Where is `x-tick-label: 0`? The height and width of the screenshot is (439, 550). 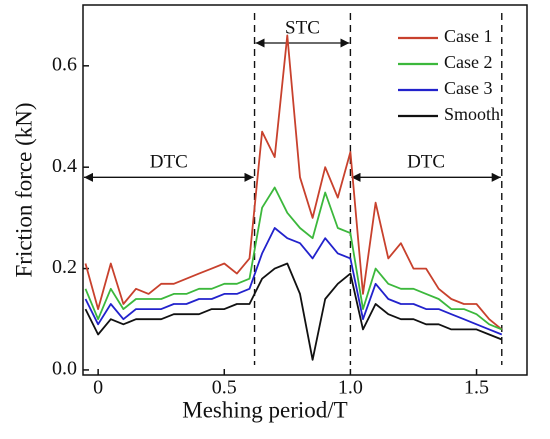
x-tick-label: 0 is located at coordinates (98, 388).